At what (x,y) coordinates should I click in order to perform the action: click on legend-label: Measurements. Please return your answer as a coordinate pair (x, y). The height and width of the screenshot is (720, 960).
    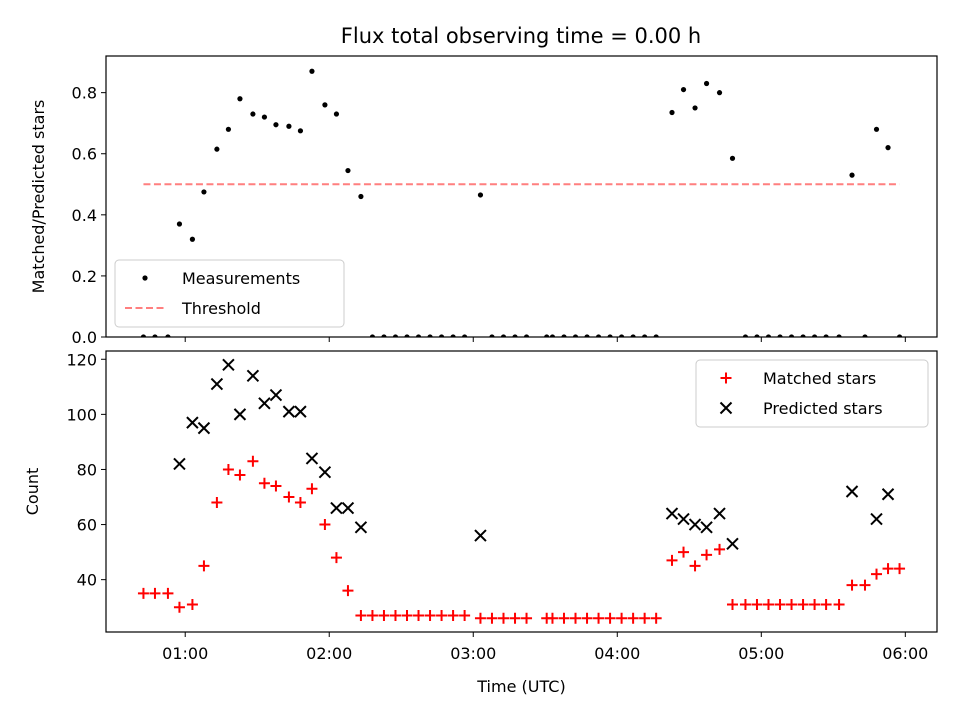
    Looking at the image, I should click on (241, 278).